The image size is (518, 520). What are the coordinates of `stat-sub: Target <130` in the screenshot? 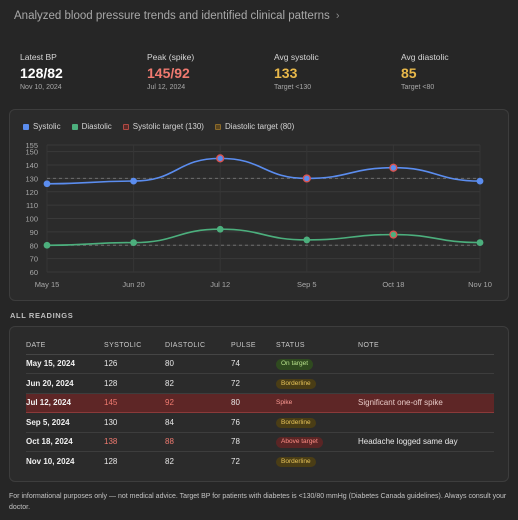 It's located at (293, 87).